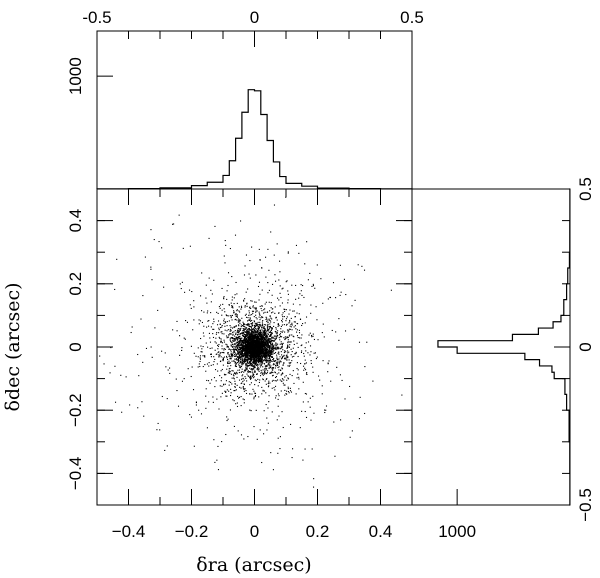 The height and width of the screenshot is (578, 600). I want to click on x-tick-label: 0.2, so click(318, 531).